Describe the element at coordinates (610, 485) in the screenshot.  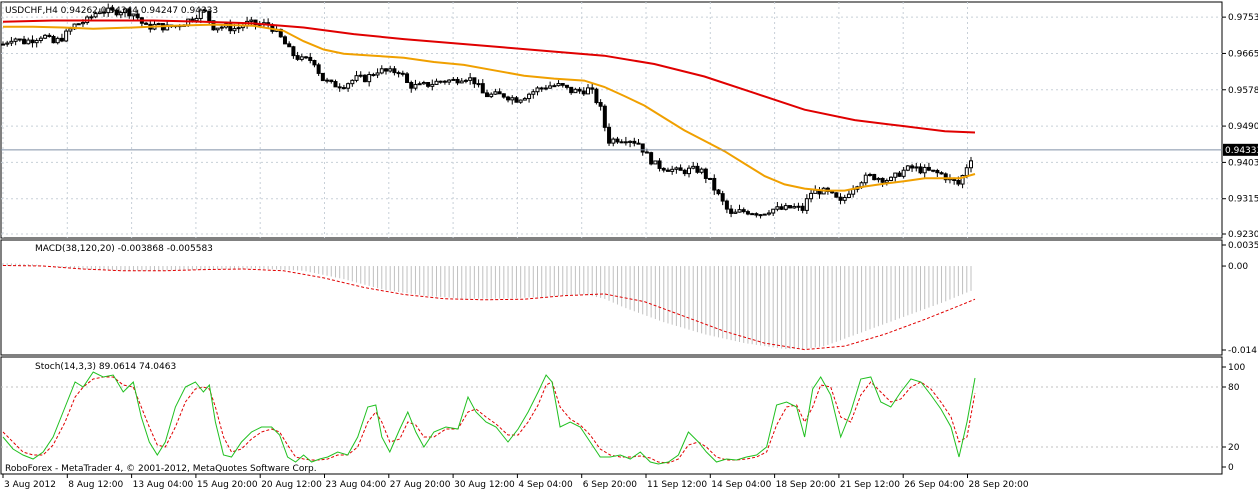
I see `time-tick-label: 6 Sep 20:00` at that location.